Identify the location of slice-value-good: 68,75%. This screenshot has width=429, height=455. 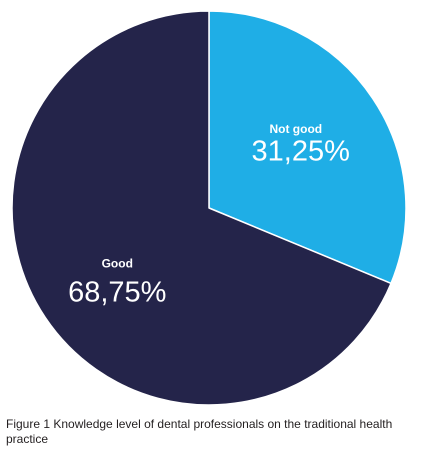
(117, 292).